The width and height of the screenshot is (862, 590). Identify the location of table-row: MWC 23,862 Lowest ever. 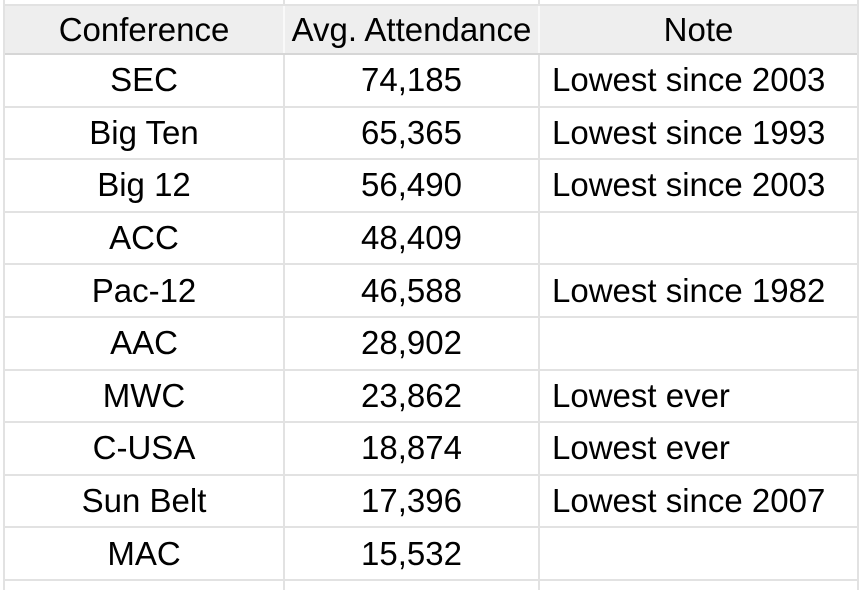
(431, 397).